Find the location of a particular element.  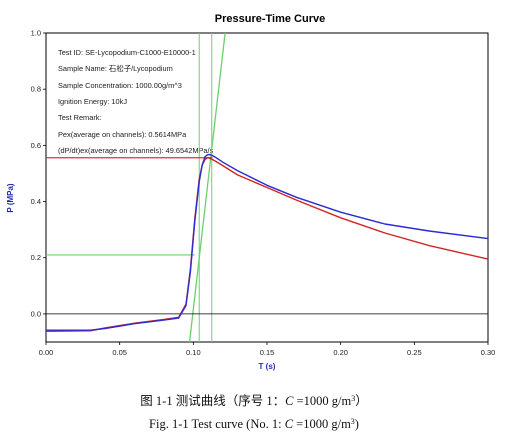

x-tick-label: 0.10 is located at coordinates (193, 352).